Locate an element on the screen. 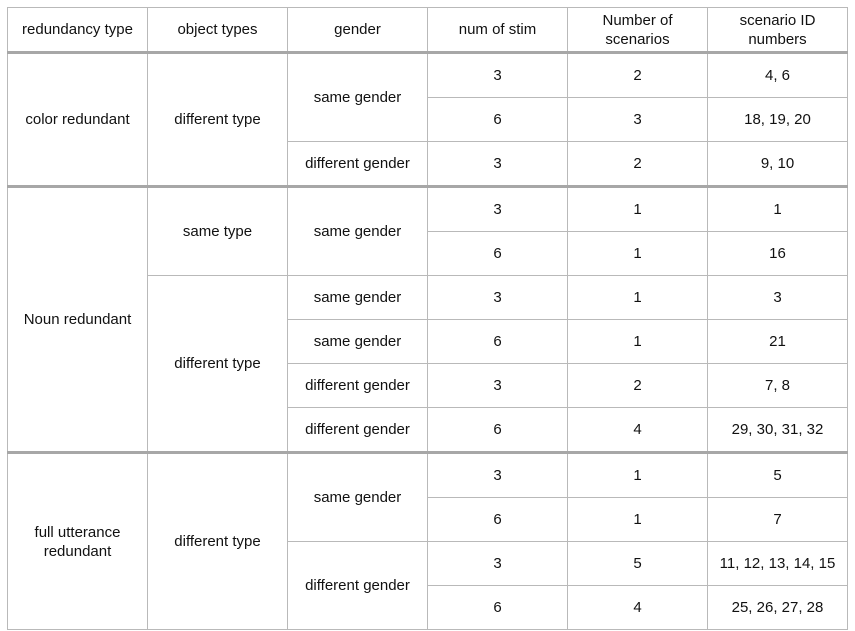 The height and width of the screenshot is (631, 855). table-row: same gender 6 1 21 is located at coordinates (428, 341).